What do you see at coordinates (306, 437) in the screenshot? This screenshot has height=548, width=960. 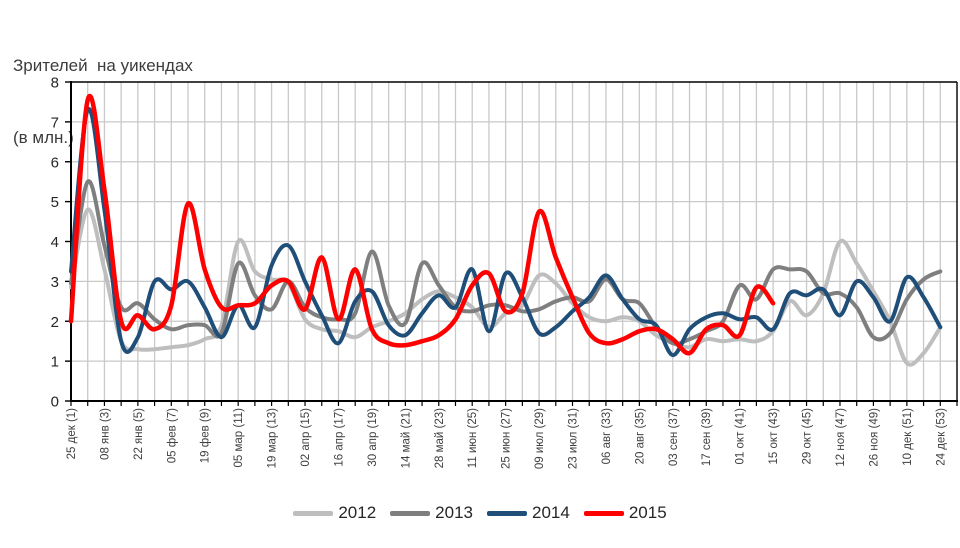 I see `x-axis-tick-label: 02 апр (15)` at bounding box center [306, 437].